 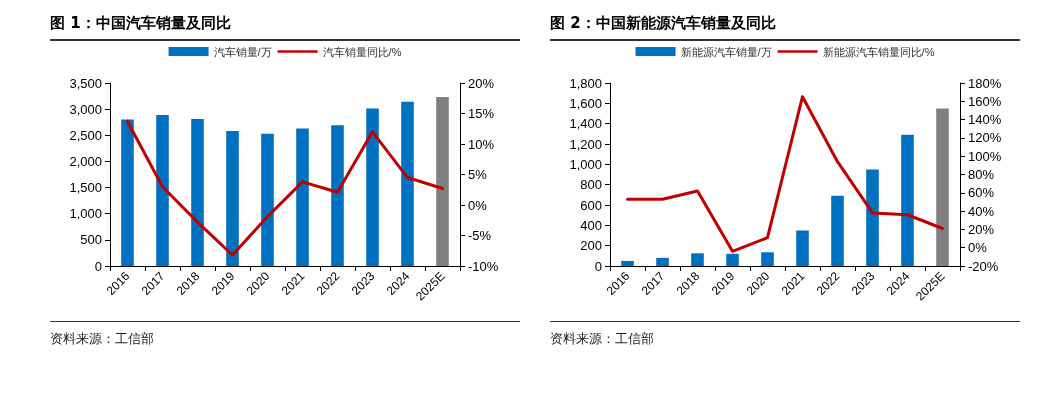 What do you see at coordinates (85, 109) in the screenshot?
I see `y-tick-label: 3,000` at bounding box center [85, 109].